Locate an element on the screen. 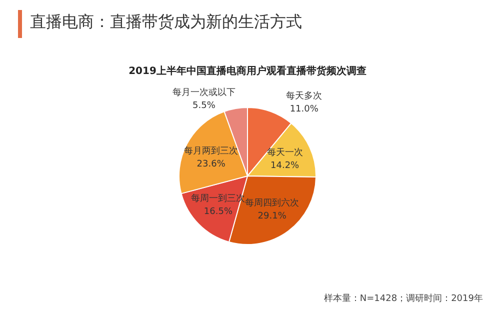  data-label: 29.1% is located at coordinates (272, 216).